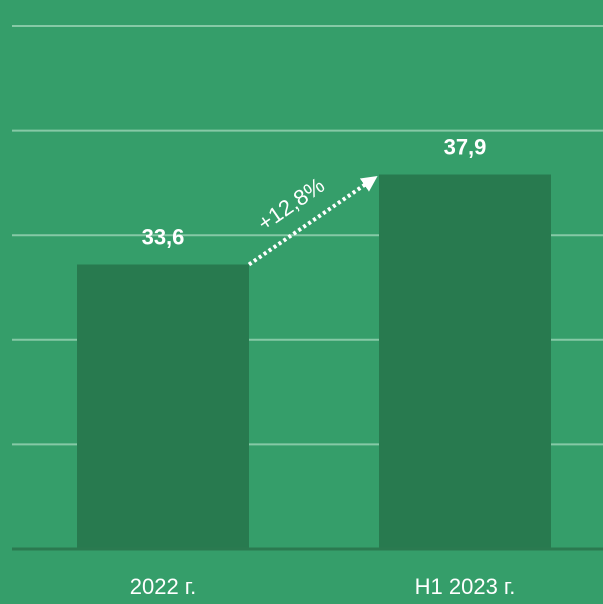 The image size is (603, 604). I want to click on value-label: 37,9, so click(465, 146).